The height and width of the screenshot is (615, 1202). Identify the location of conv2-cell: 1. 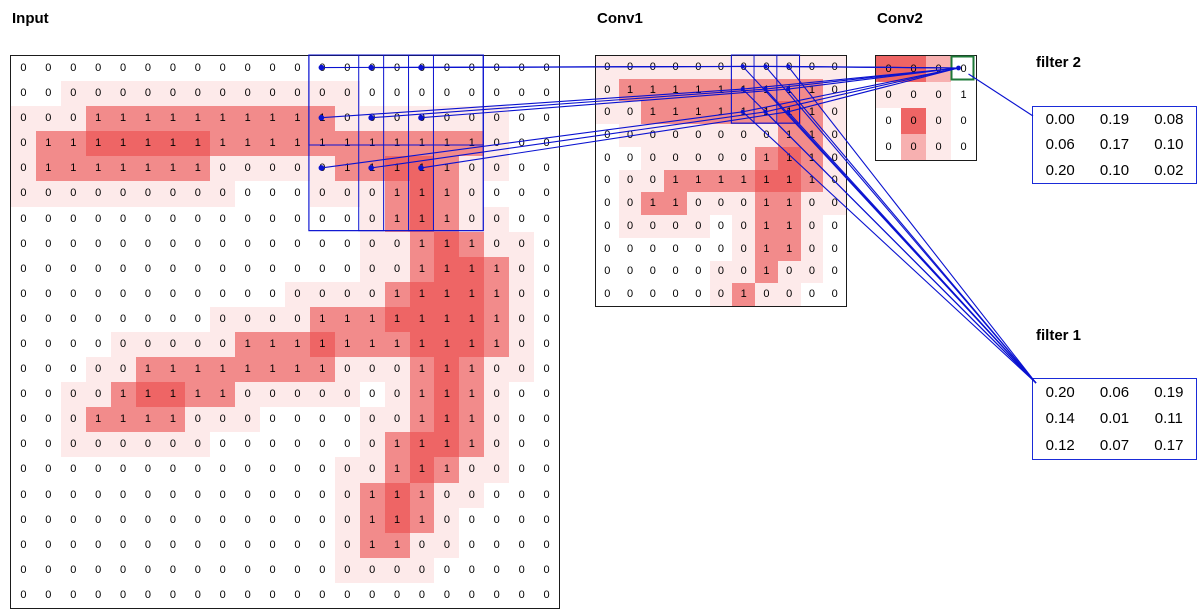
(963, 94).